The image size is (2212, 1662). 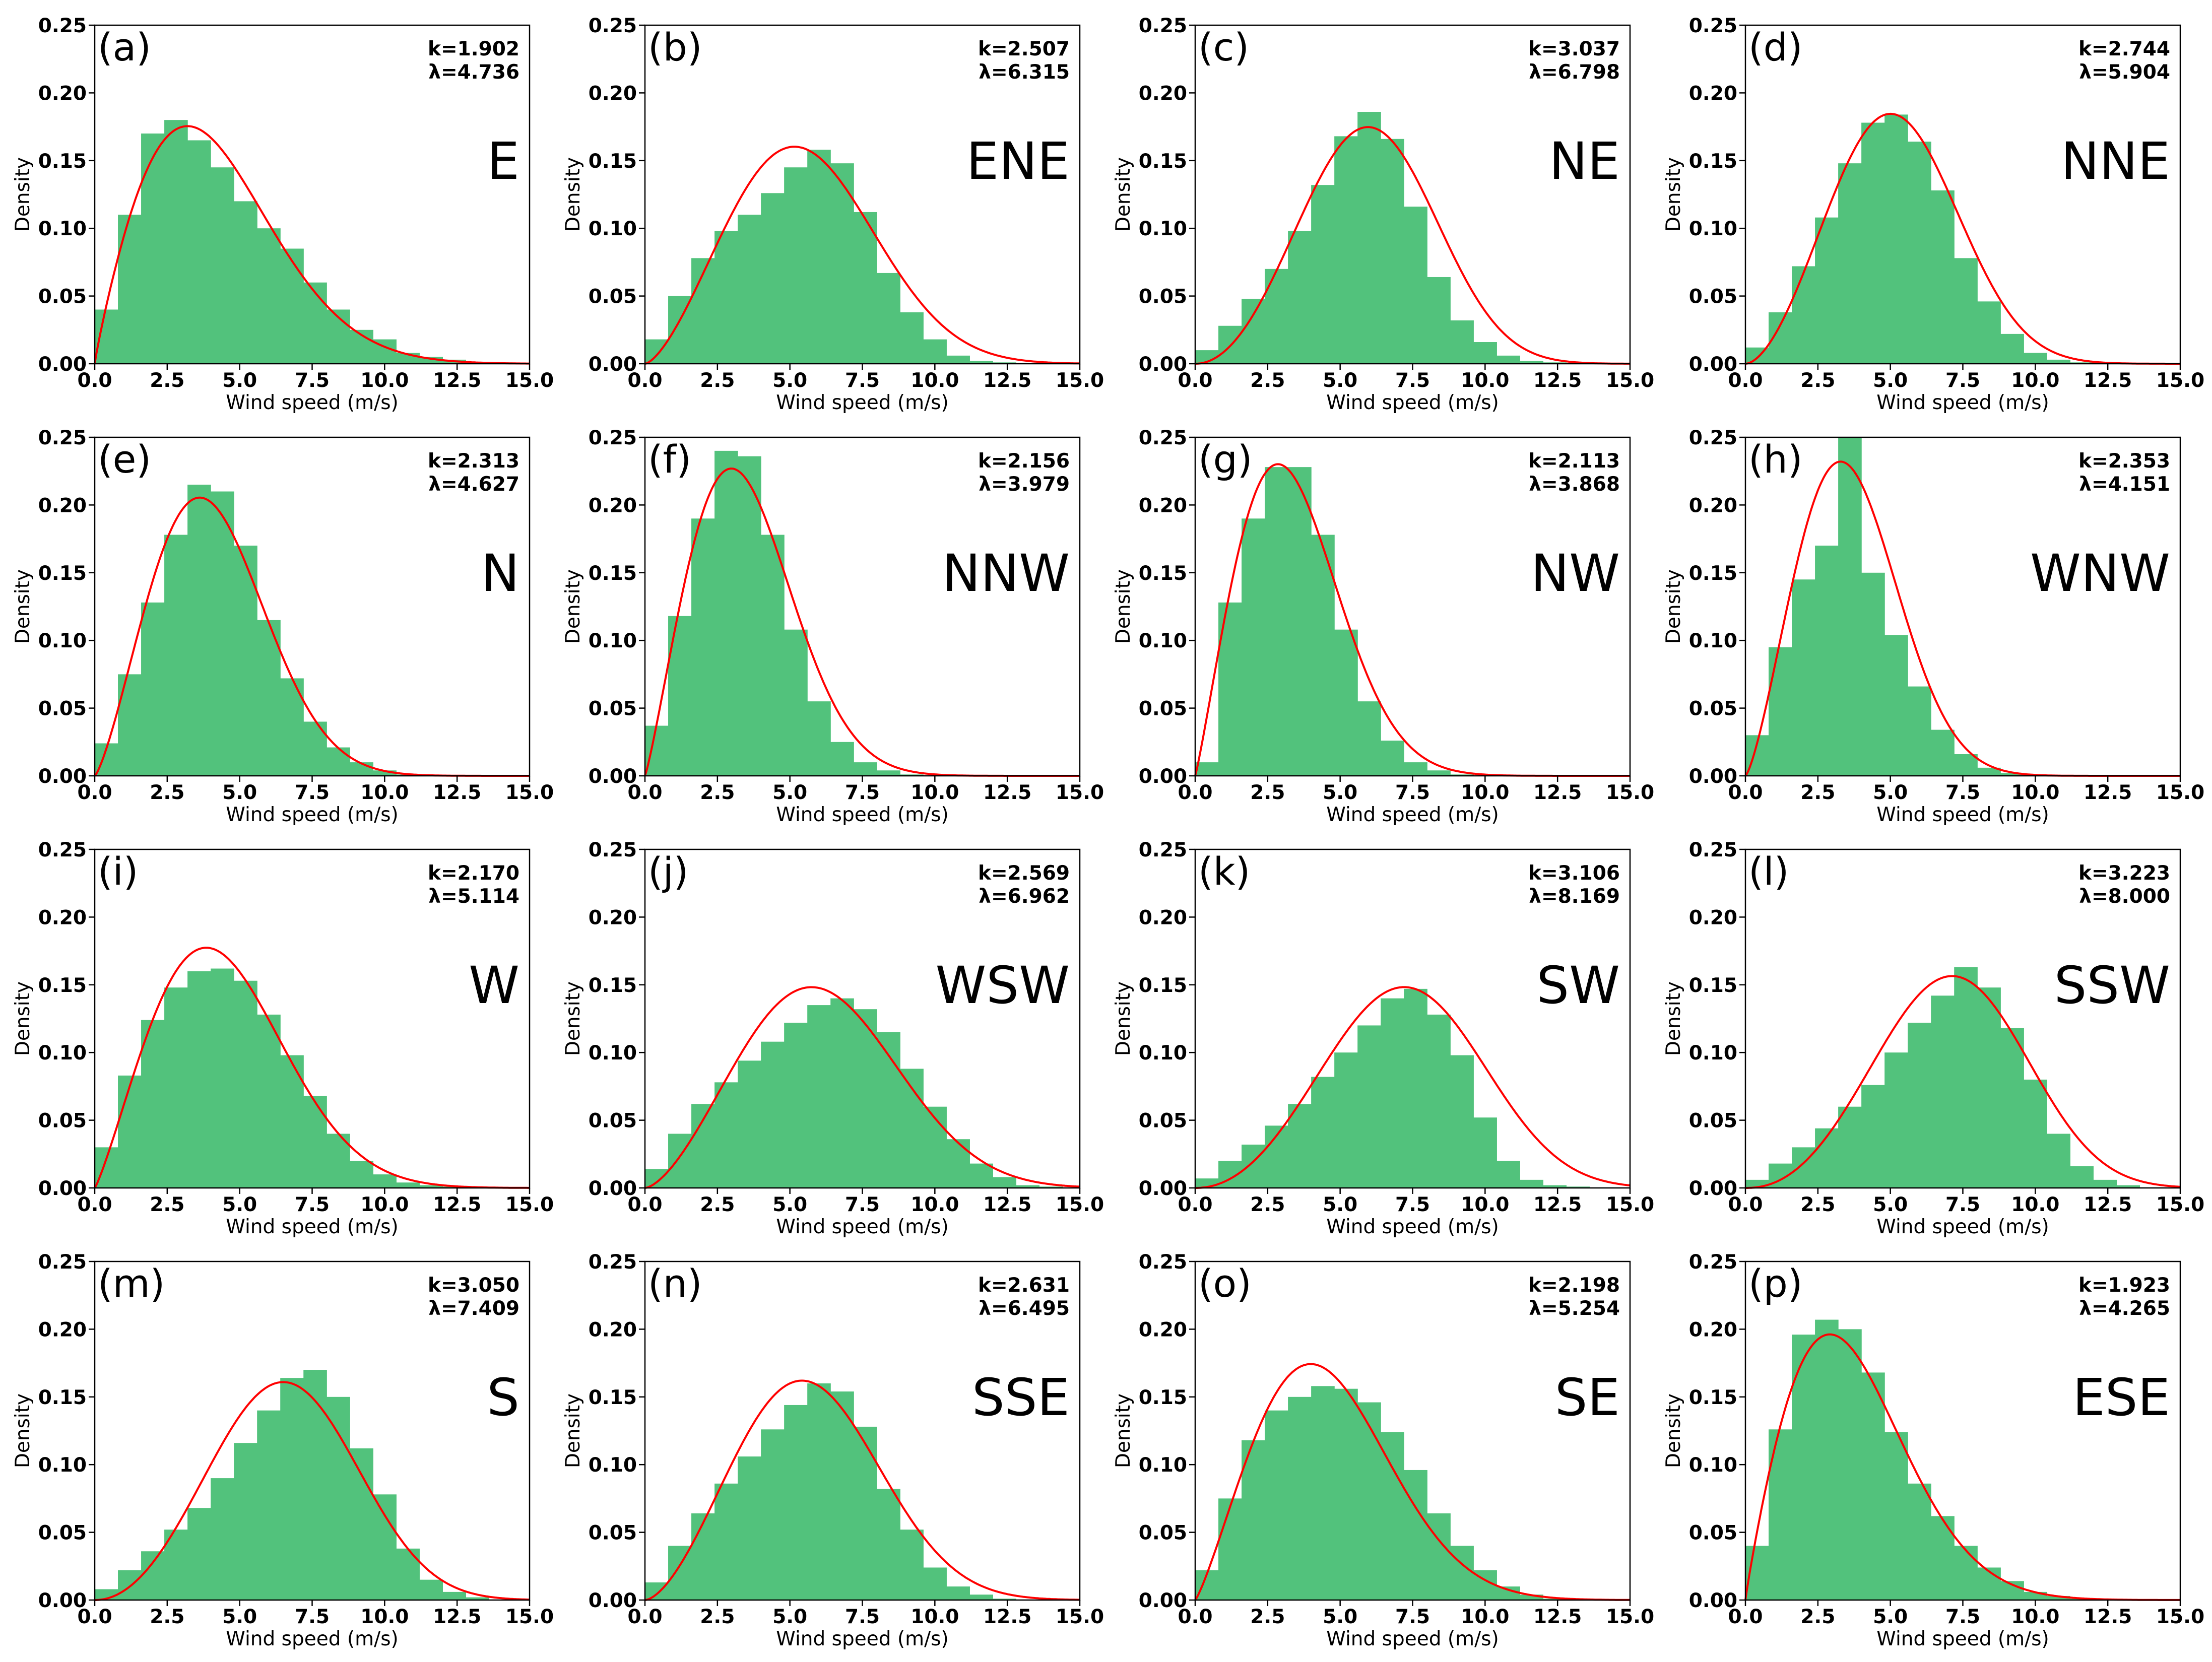 What do you see at coordinates (1713, 1329) in the screenshot?
I see `y-tick-label: 0.20` at bounding box center [1713, 1329].